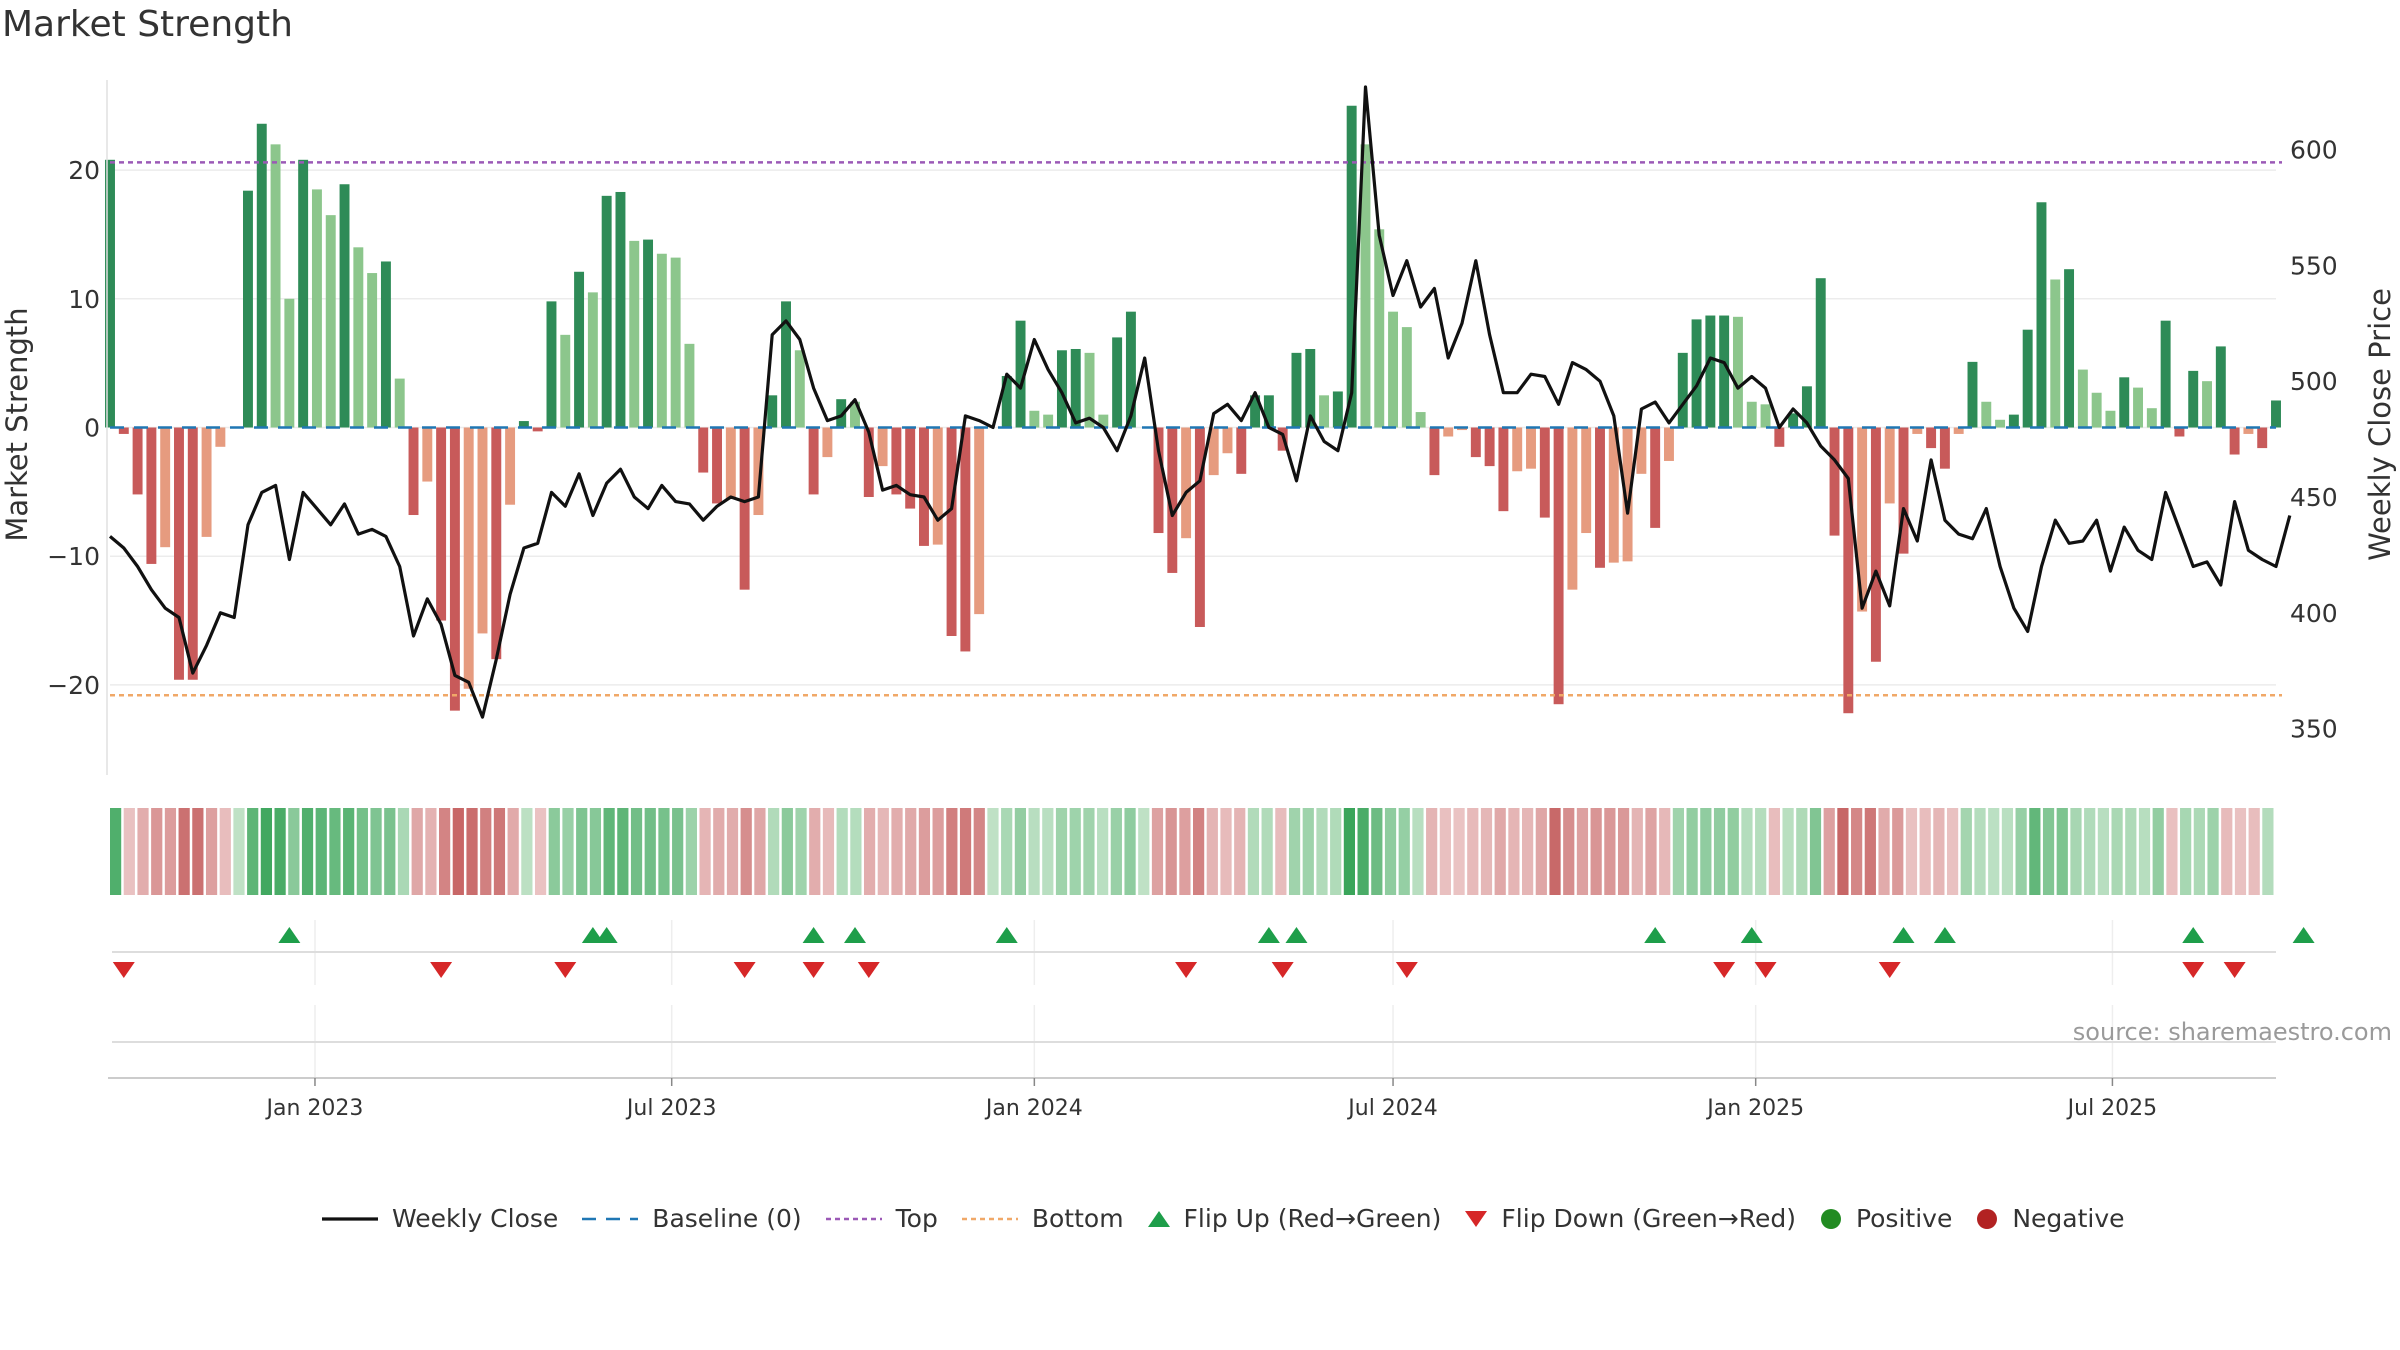 The height and width of the screenshot is (1350, 2400). What do you see at coordinates (73, 685) in the screenshot?
I see `y-tick-label: −20` at bounding box center [73, 685].